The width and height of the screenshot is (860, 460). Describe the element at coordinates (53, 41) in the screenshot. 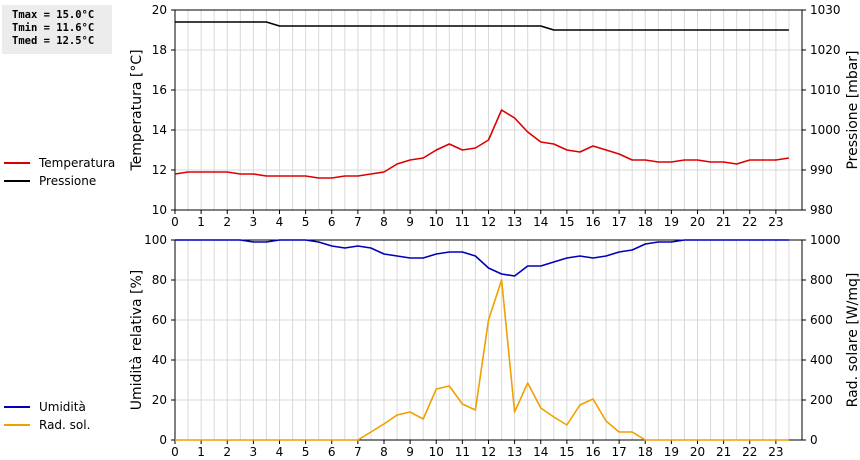

I see `tmed-label: Tmed = 12.5°C` at that location.